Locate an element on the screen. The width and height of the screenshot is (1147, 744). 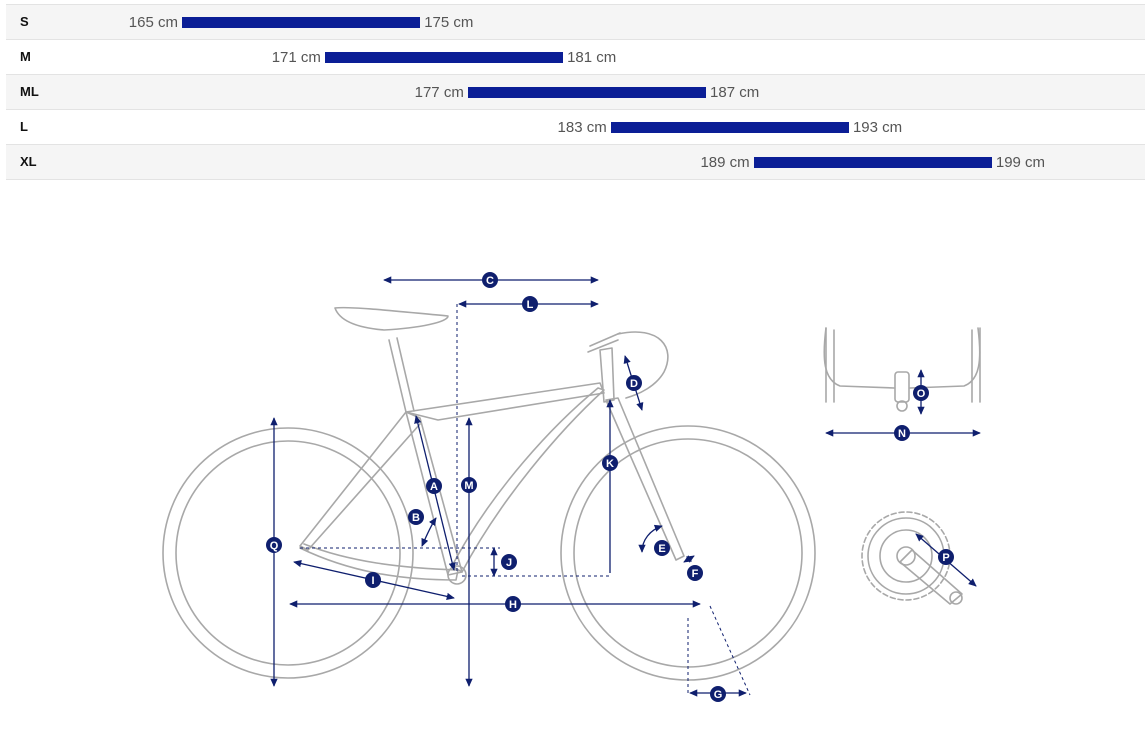
height-max: 193 cm is located at coordinates (877, 127).